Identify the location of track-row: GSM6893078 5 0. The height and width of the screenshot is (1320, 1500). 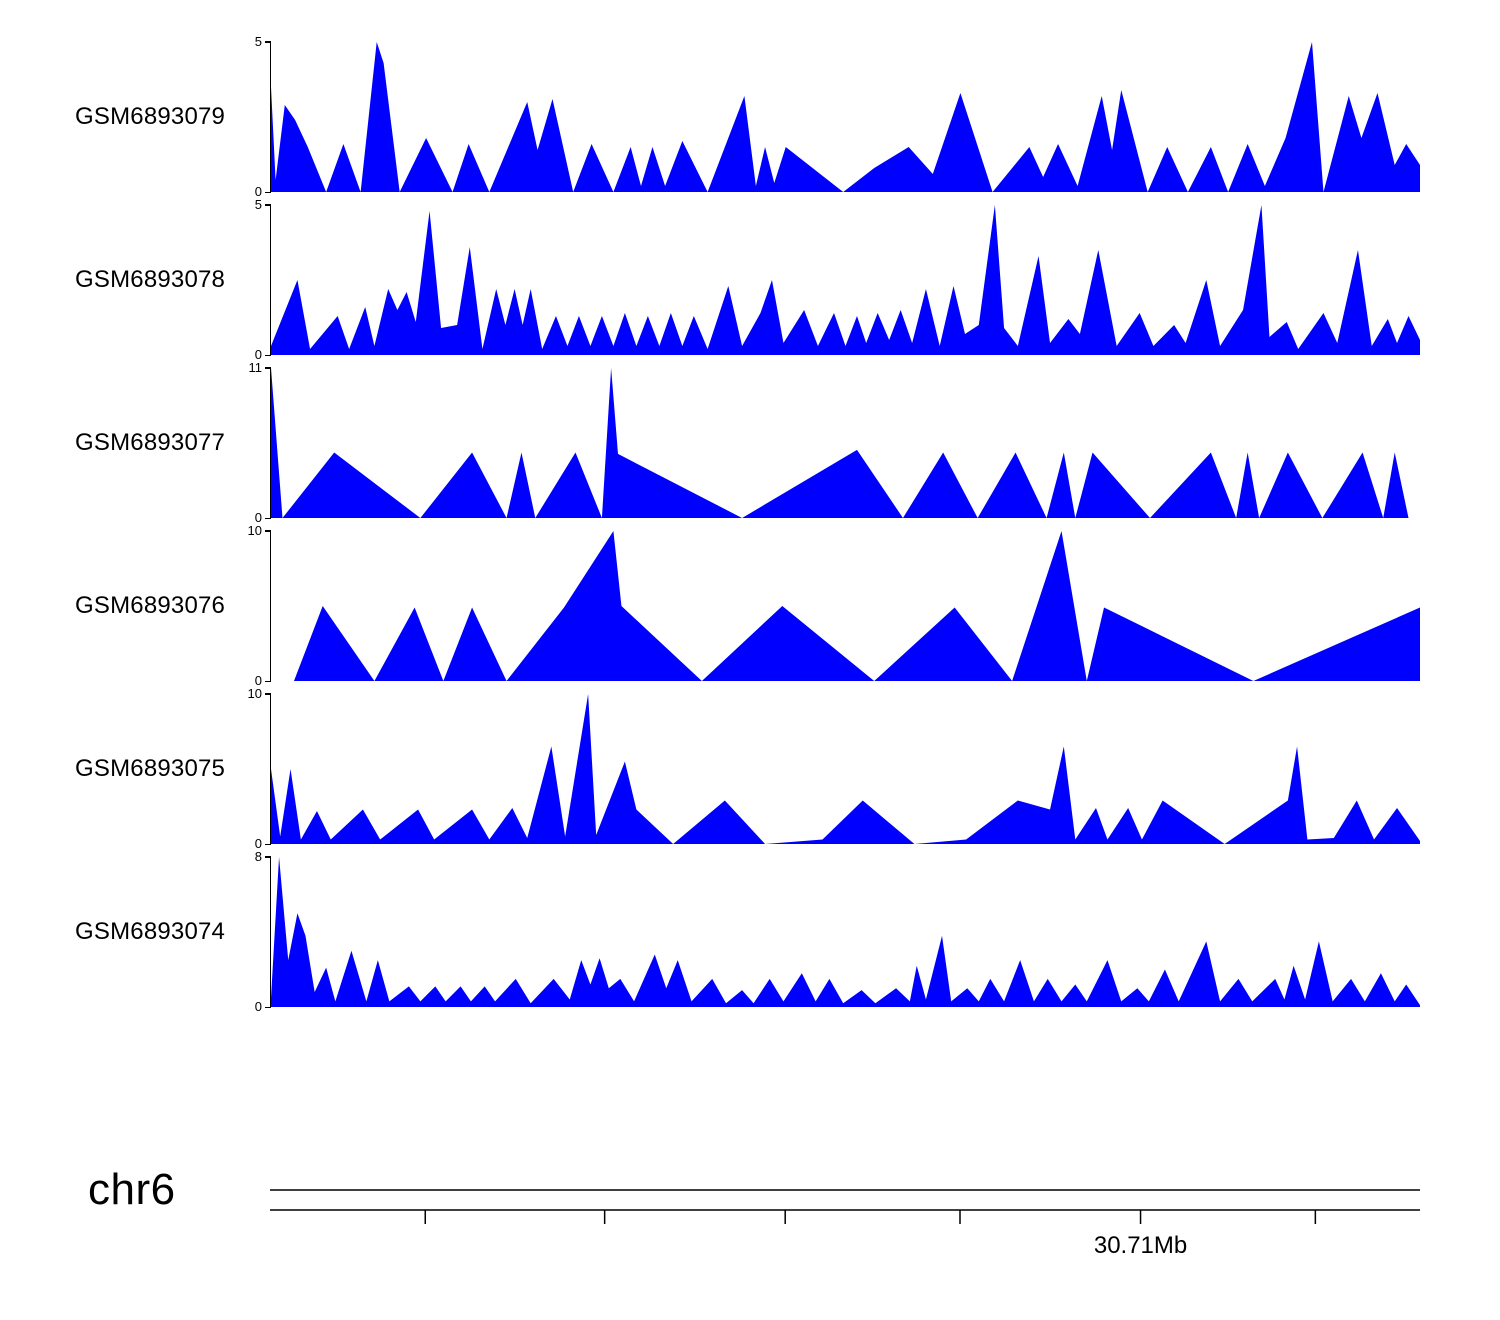
(750, 283).